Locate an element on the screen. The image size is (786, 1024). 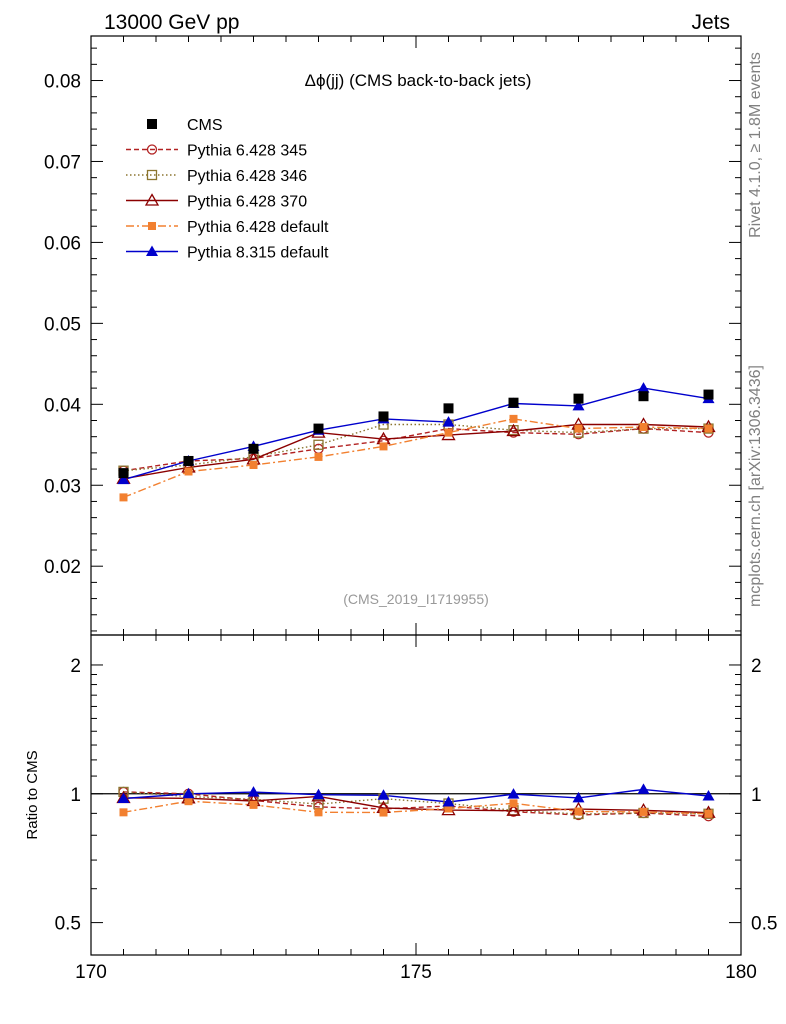
legend-entry: CMS is located at coordinates (185, 125).